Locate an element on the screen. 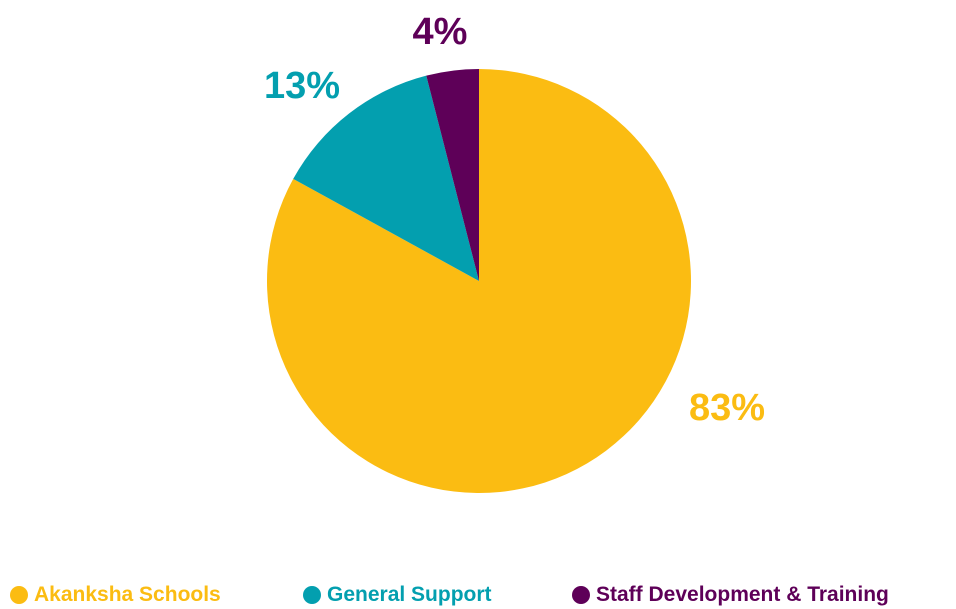 This screenshot has width=956, height=609. legend-swatch-general-support is located at coordinates (312, 595).